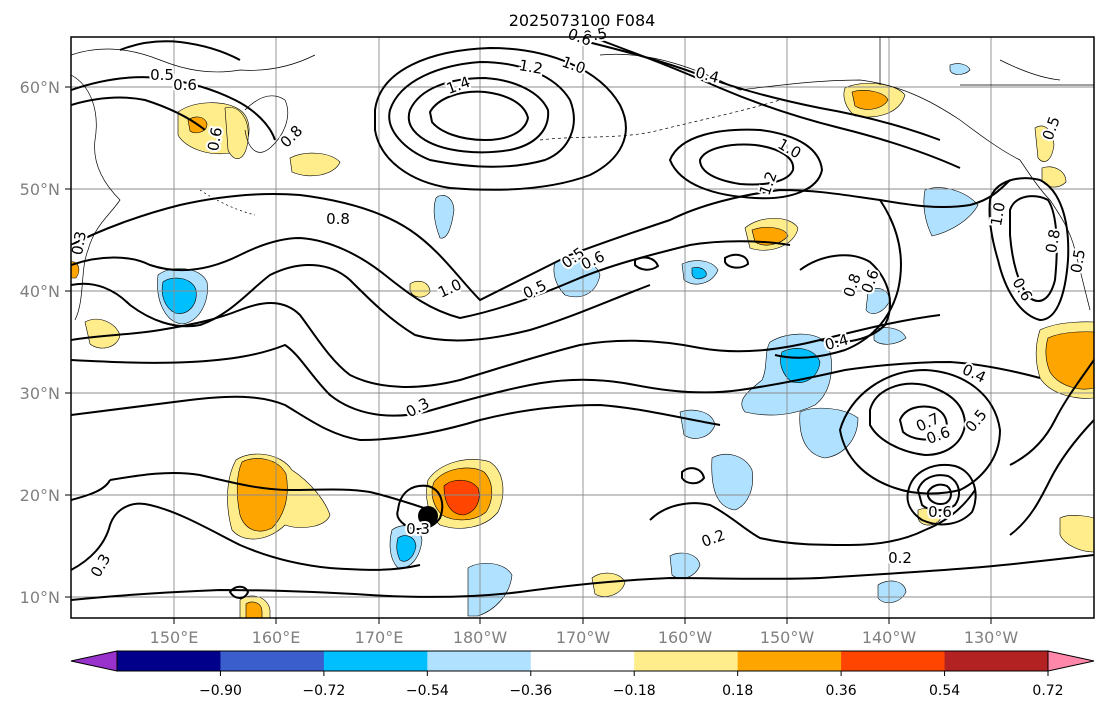 The height and width of the screenshot is (712, 1105). I want to click on coast-kuril, so click(227, 202).